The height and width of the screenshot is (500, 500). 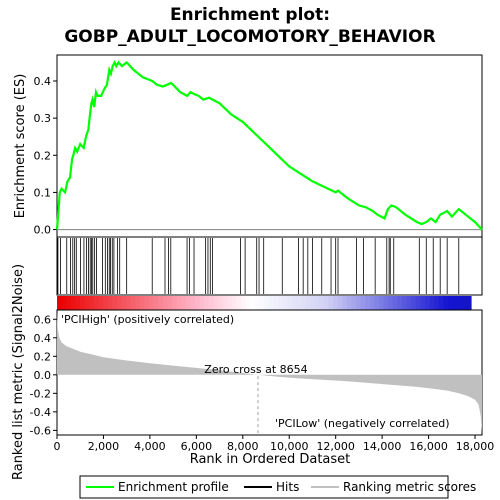 What do you see at coordinates (43, 375) in the screenshot?
I see `metric-y-tick-label: 0.0` at bounding box center [43, 375].